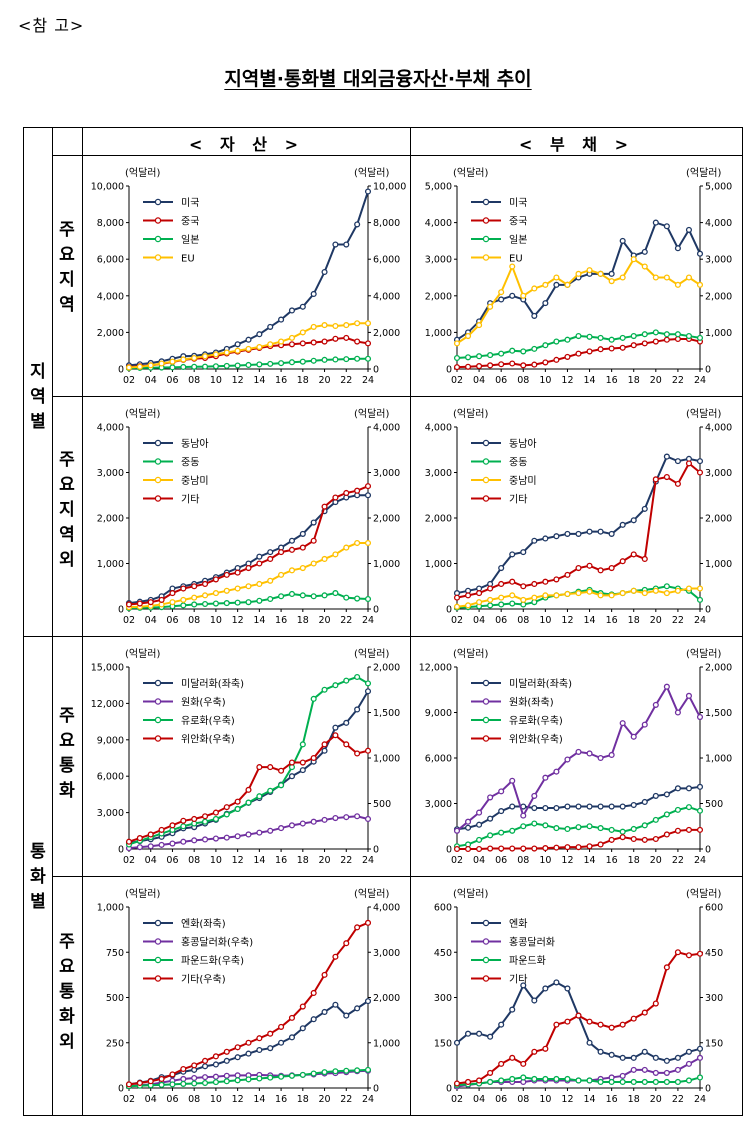 The width and height of the screenshot is (756, 1135). What do you see at coordinates (634, 860) in the screenshot?
I see `x-tick-label: 18` at bounding box center [634, 860].